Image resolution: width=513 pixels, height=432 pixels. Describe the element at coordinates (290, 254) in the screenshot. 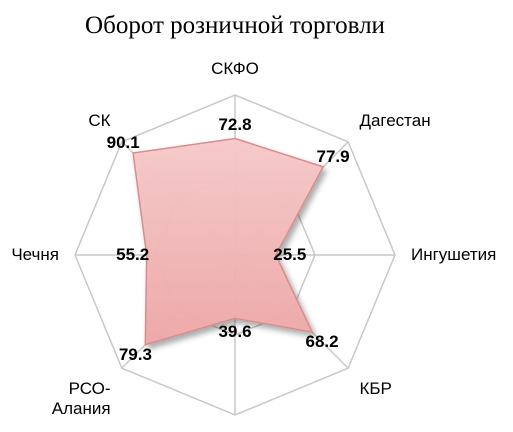

I see `value-label: 25.5` at that location.